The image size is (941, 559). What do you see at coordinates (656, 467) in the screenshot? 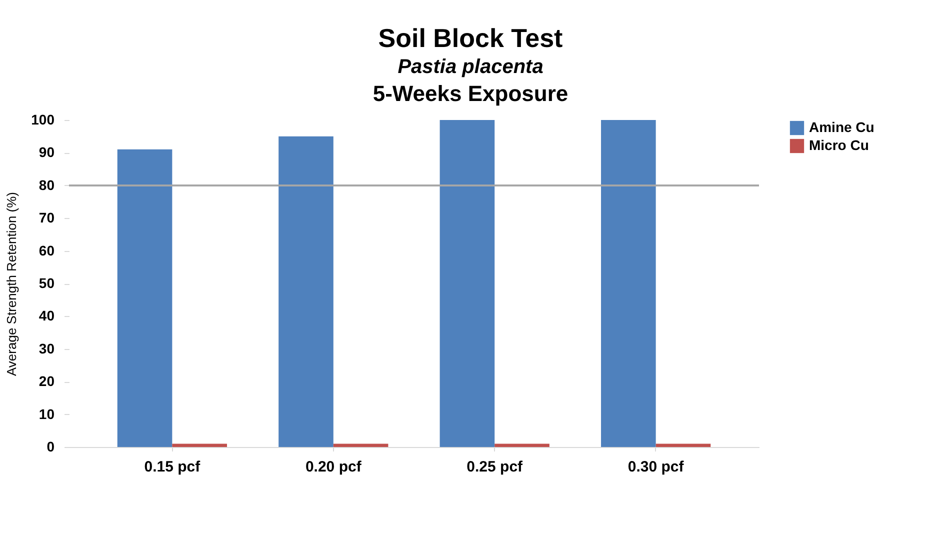
I see `x-tick-label: 0.30 pcf` at bounding box center [656, 467].